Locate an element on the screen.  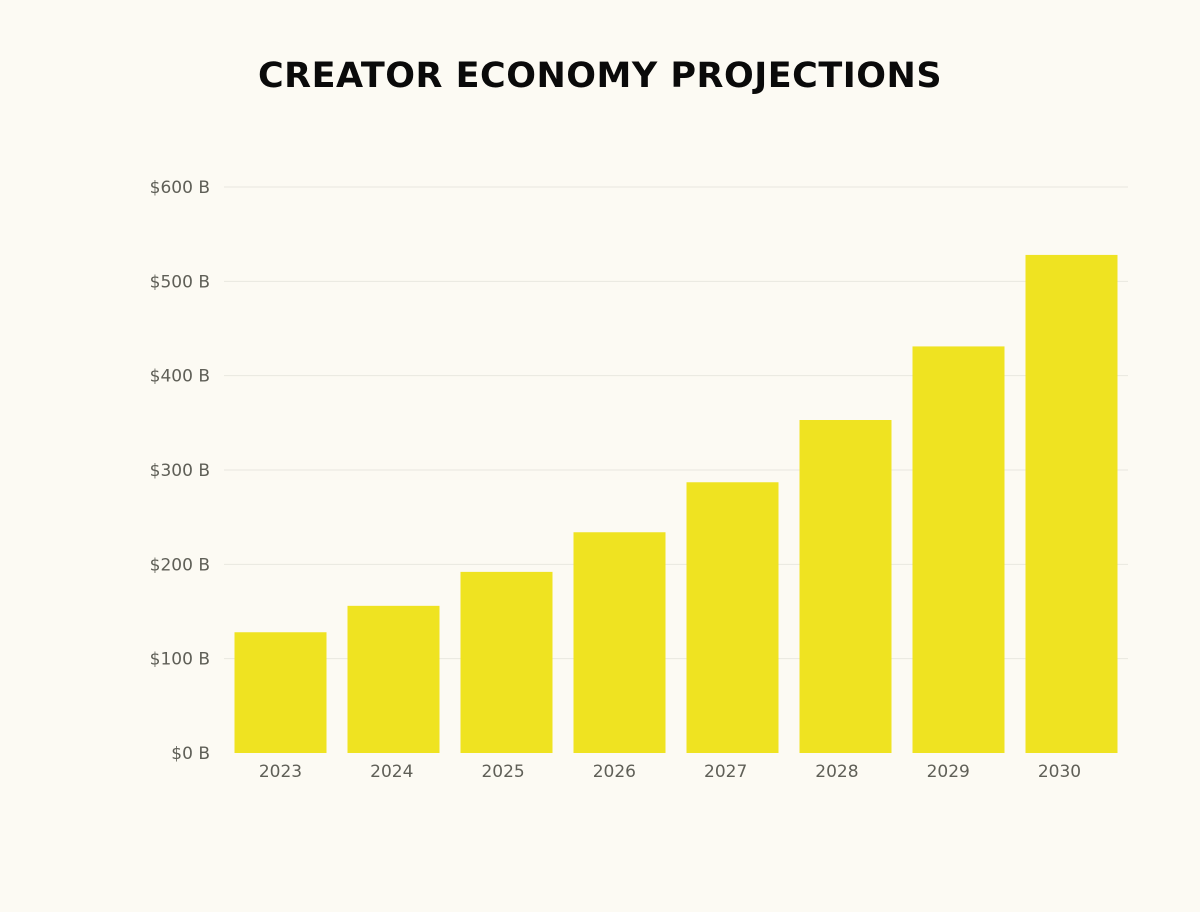
y-tick-label: $600 B is located at coordinates (180, 188).